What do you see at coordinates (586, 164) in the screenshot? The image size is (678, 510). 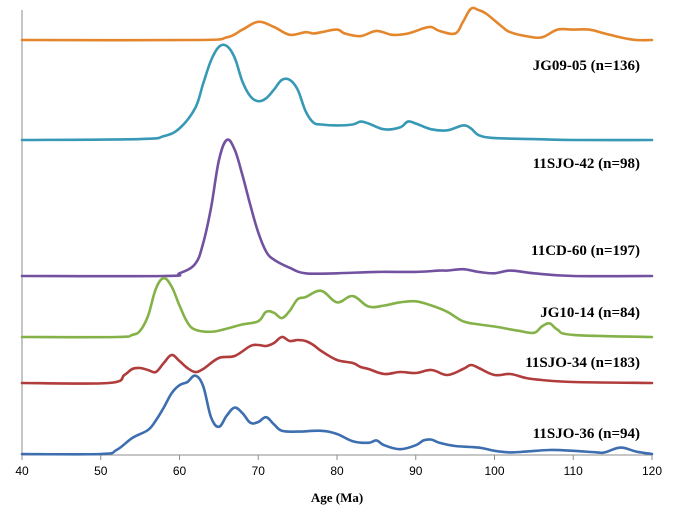 I see `series-label-2: 11SJO-42 (n=98)` at bounding box center [586, 164].